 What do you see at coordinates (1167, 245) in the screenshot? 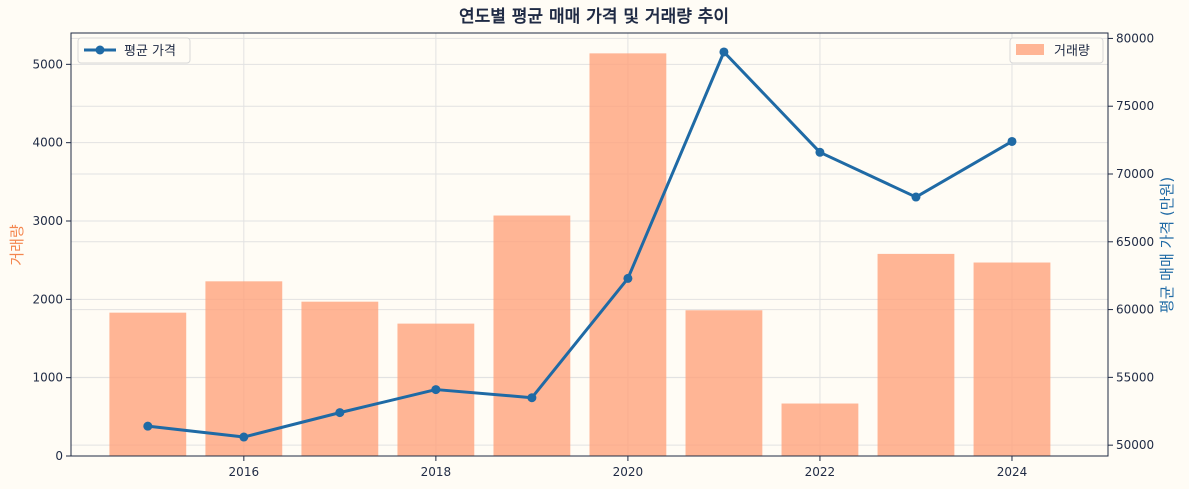
I see `right-axis-label: 평균 매매 가격 (만원)` at bounding box center [1167, 245].